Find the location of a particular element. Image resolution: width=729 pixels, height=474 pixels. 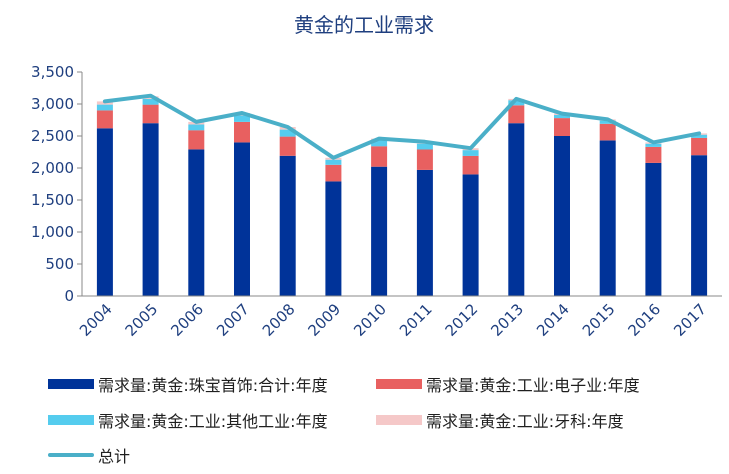

bar-series1-2012 is located at coordinates (470, 165).